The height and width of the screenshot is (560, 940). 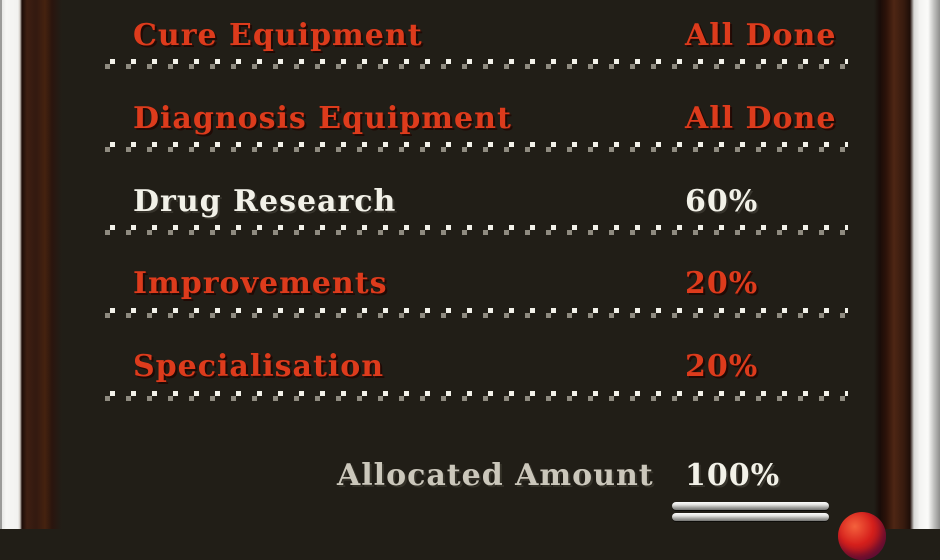 What do you see at coordinates (750, 512) in the screenshot?
I see `allocation-slider` at bounding box center [750, 512].